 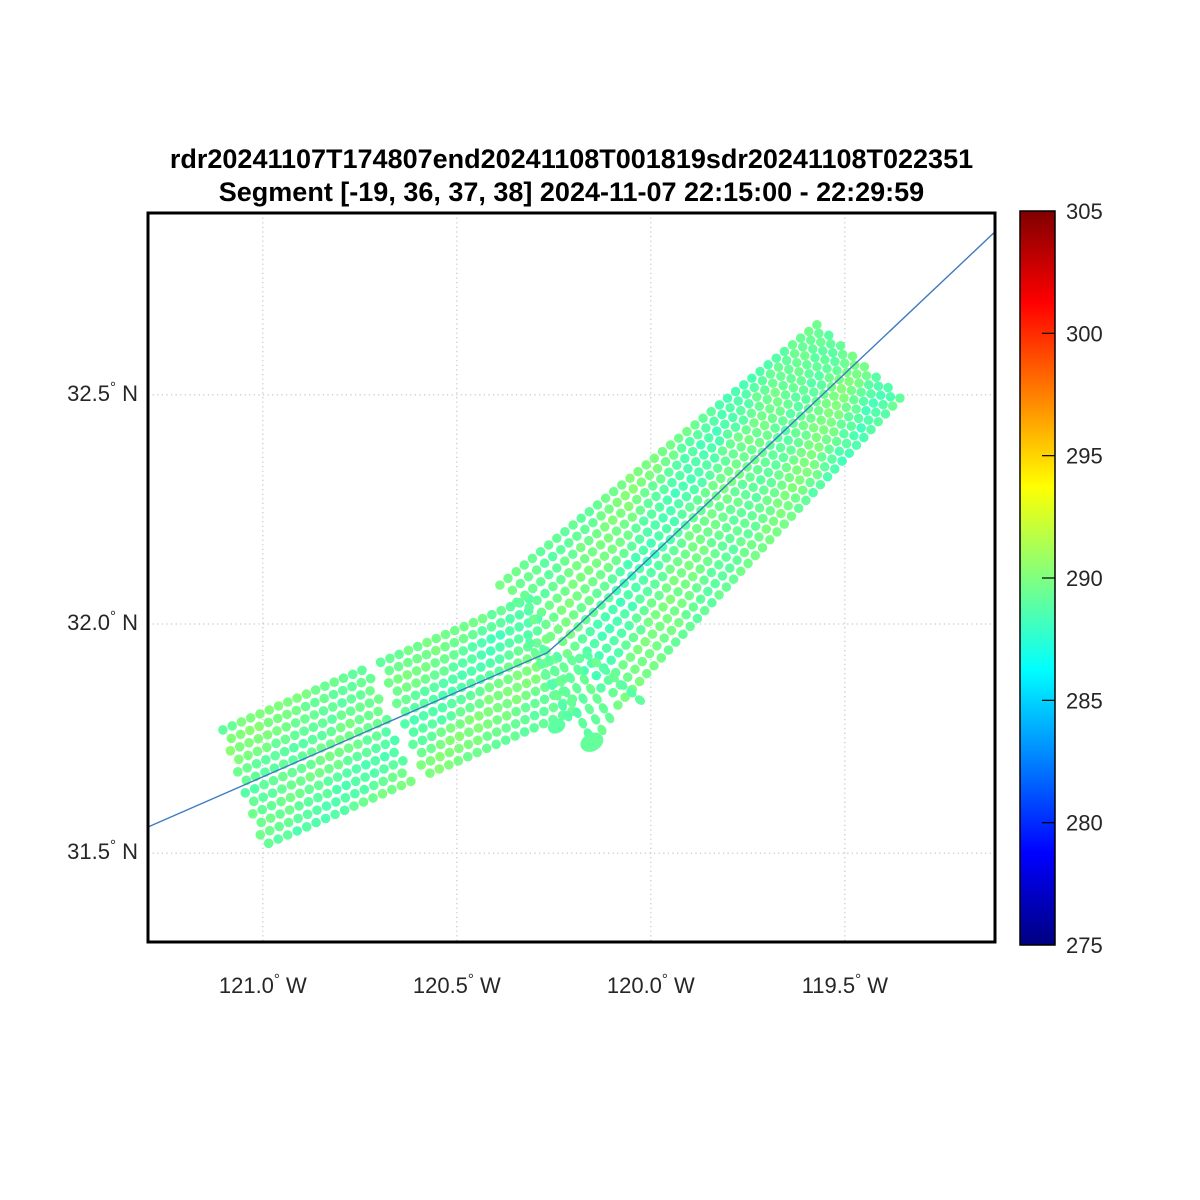 What do you see at coordinates (102, 392) in the screenshot?
I see `y-tick-label: 32.5° N` at bounding box center [102, 392].